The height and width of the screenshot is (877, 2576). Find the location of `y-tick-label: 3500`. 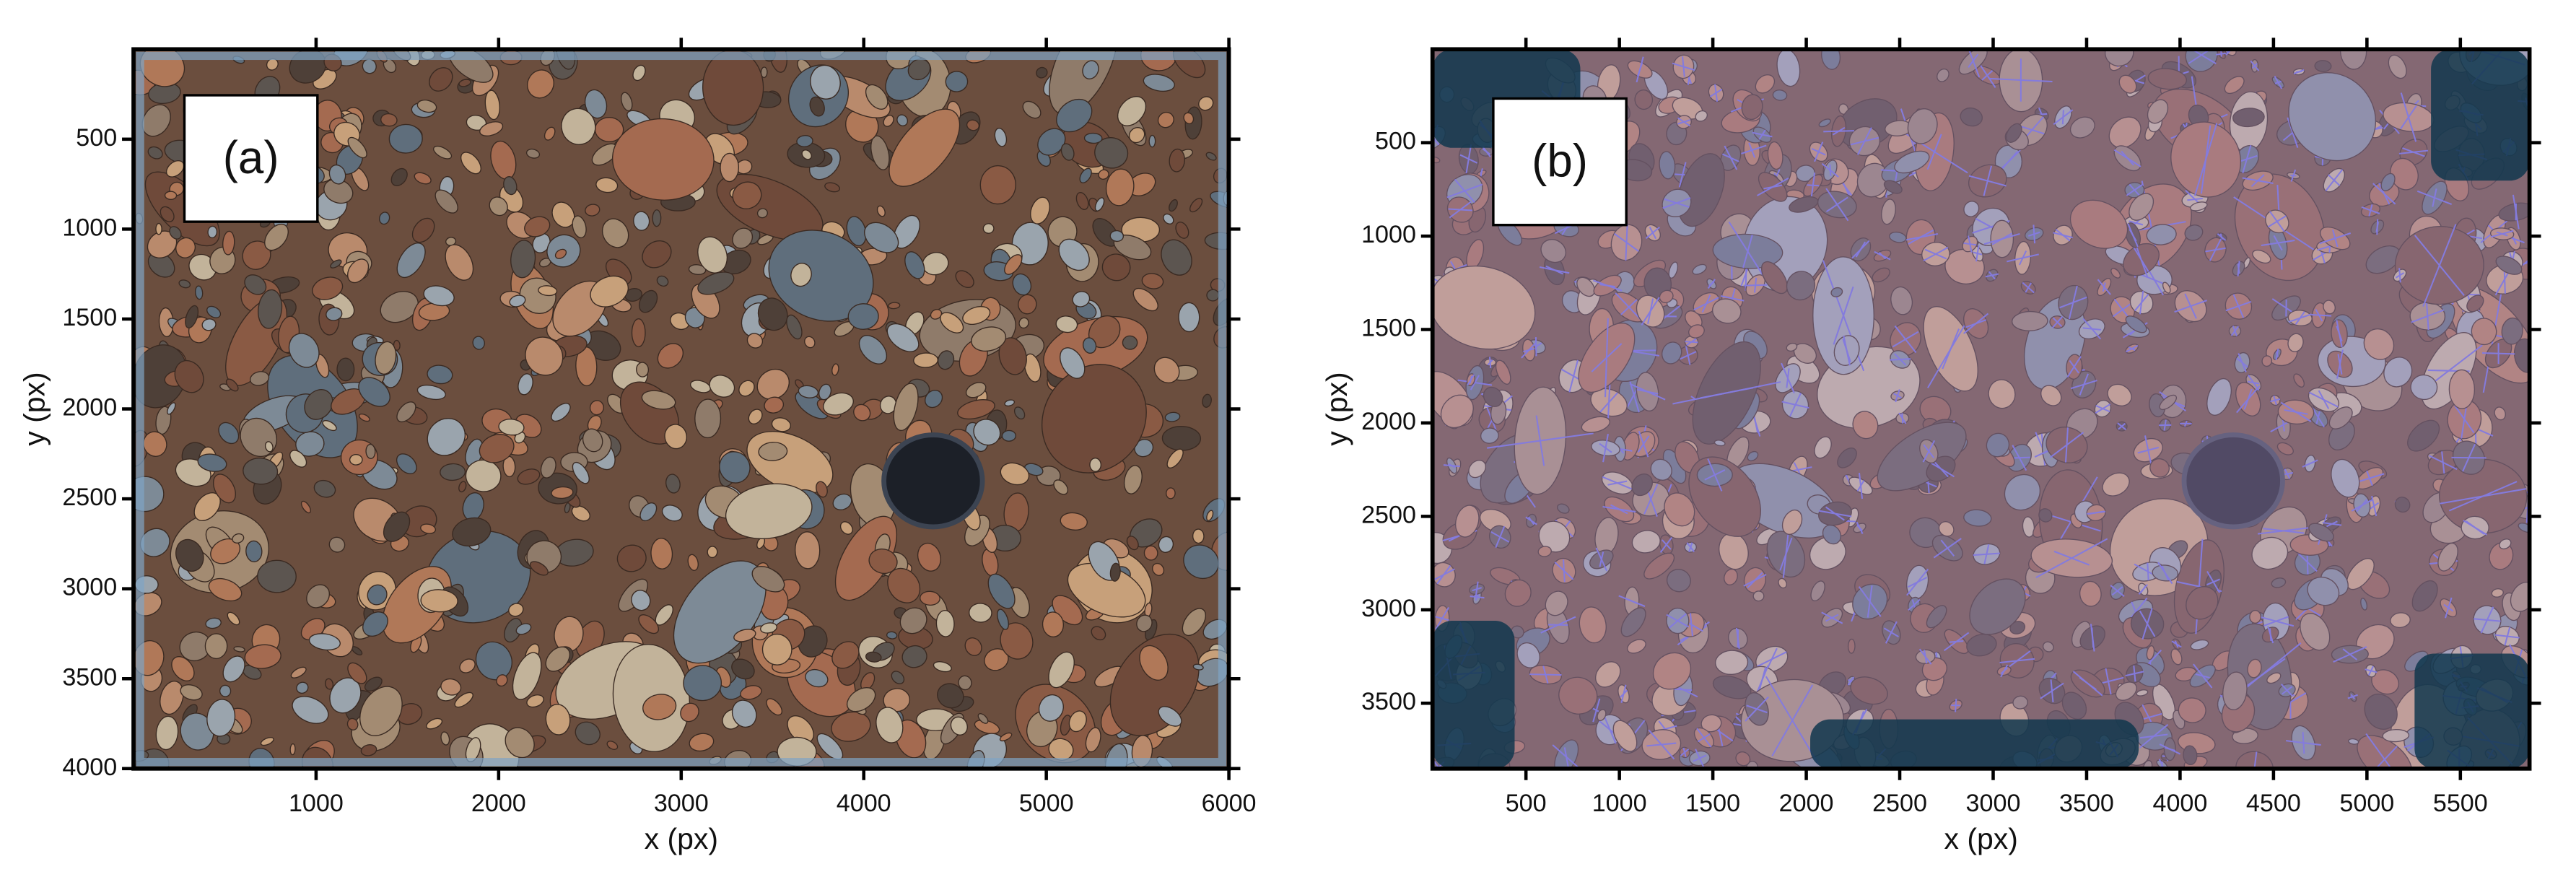

y-tick-label: 3500 is located at coordinates (1388, 701).